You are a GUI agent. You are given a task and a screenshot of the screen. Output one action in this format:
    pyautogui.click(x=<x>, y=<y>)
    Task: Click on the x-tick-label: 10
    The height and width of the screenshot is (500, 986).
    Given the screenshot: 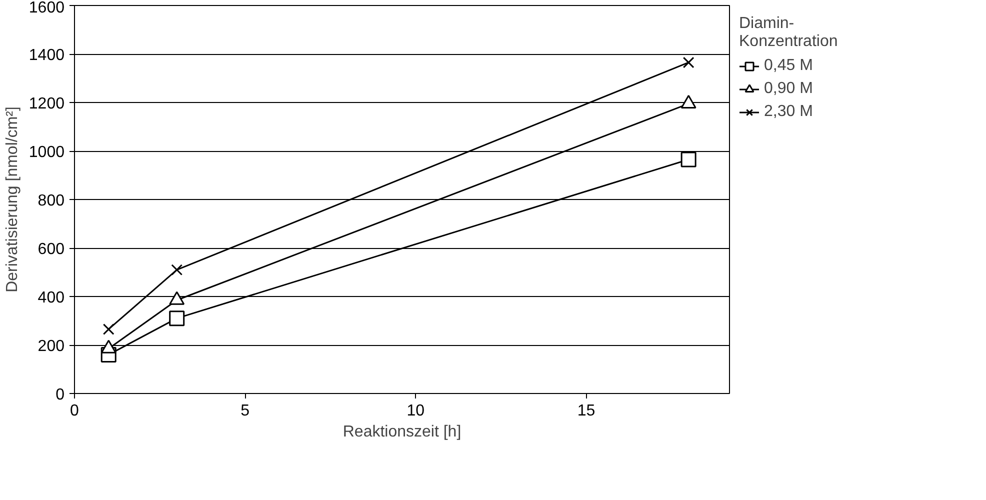 What is the action you would take?
    pyautogui.click(x=415, y=411)
    